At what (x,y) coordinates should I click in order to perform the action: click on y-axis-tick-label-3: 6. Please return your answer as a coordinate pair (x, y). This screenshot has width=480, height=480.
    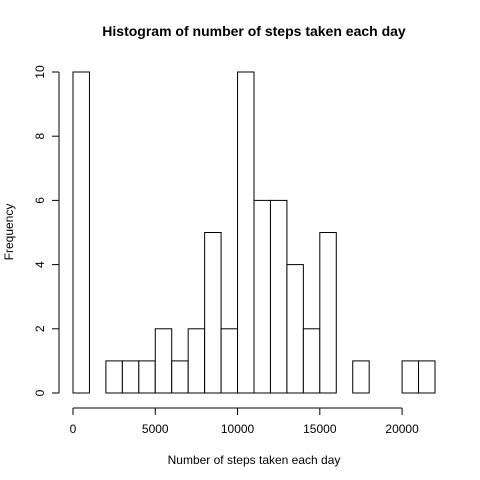
    Looking at the image, I should click on (40, 200).